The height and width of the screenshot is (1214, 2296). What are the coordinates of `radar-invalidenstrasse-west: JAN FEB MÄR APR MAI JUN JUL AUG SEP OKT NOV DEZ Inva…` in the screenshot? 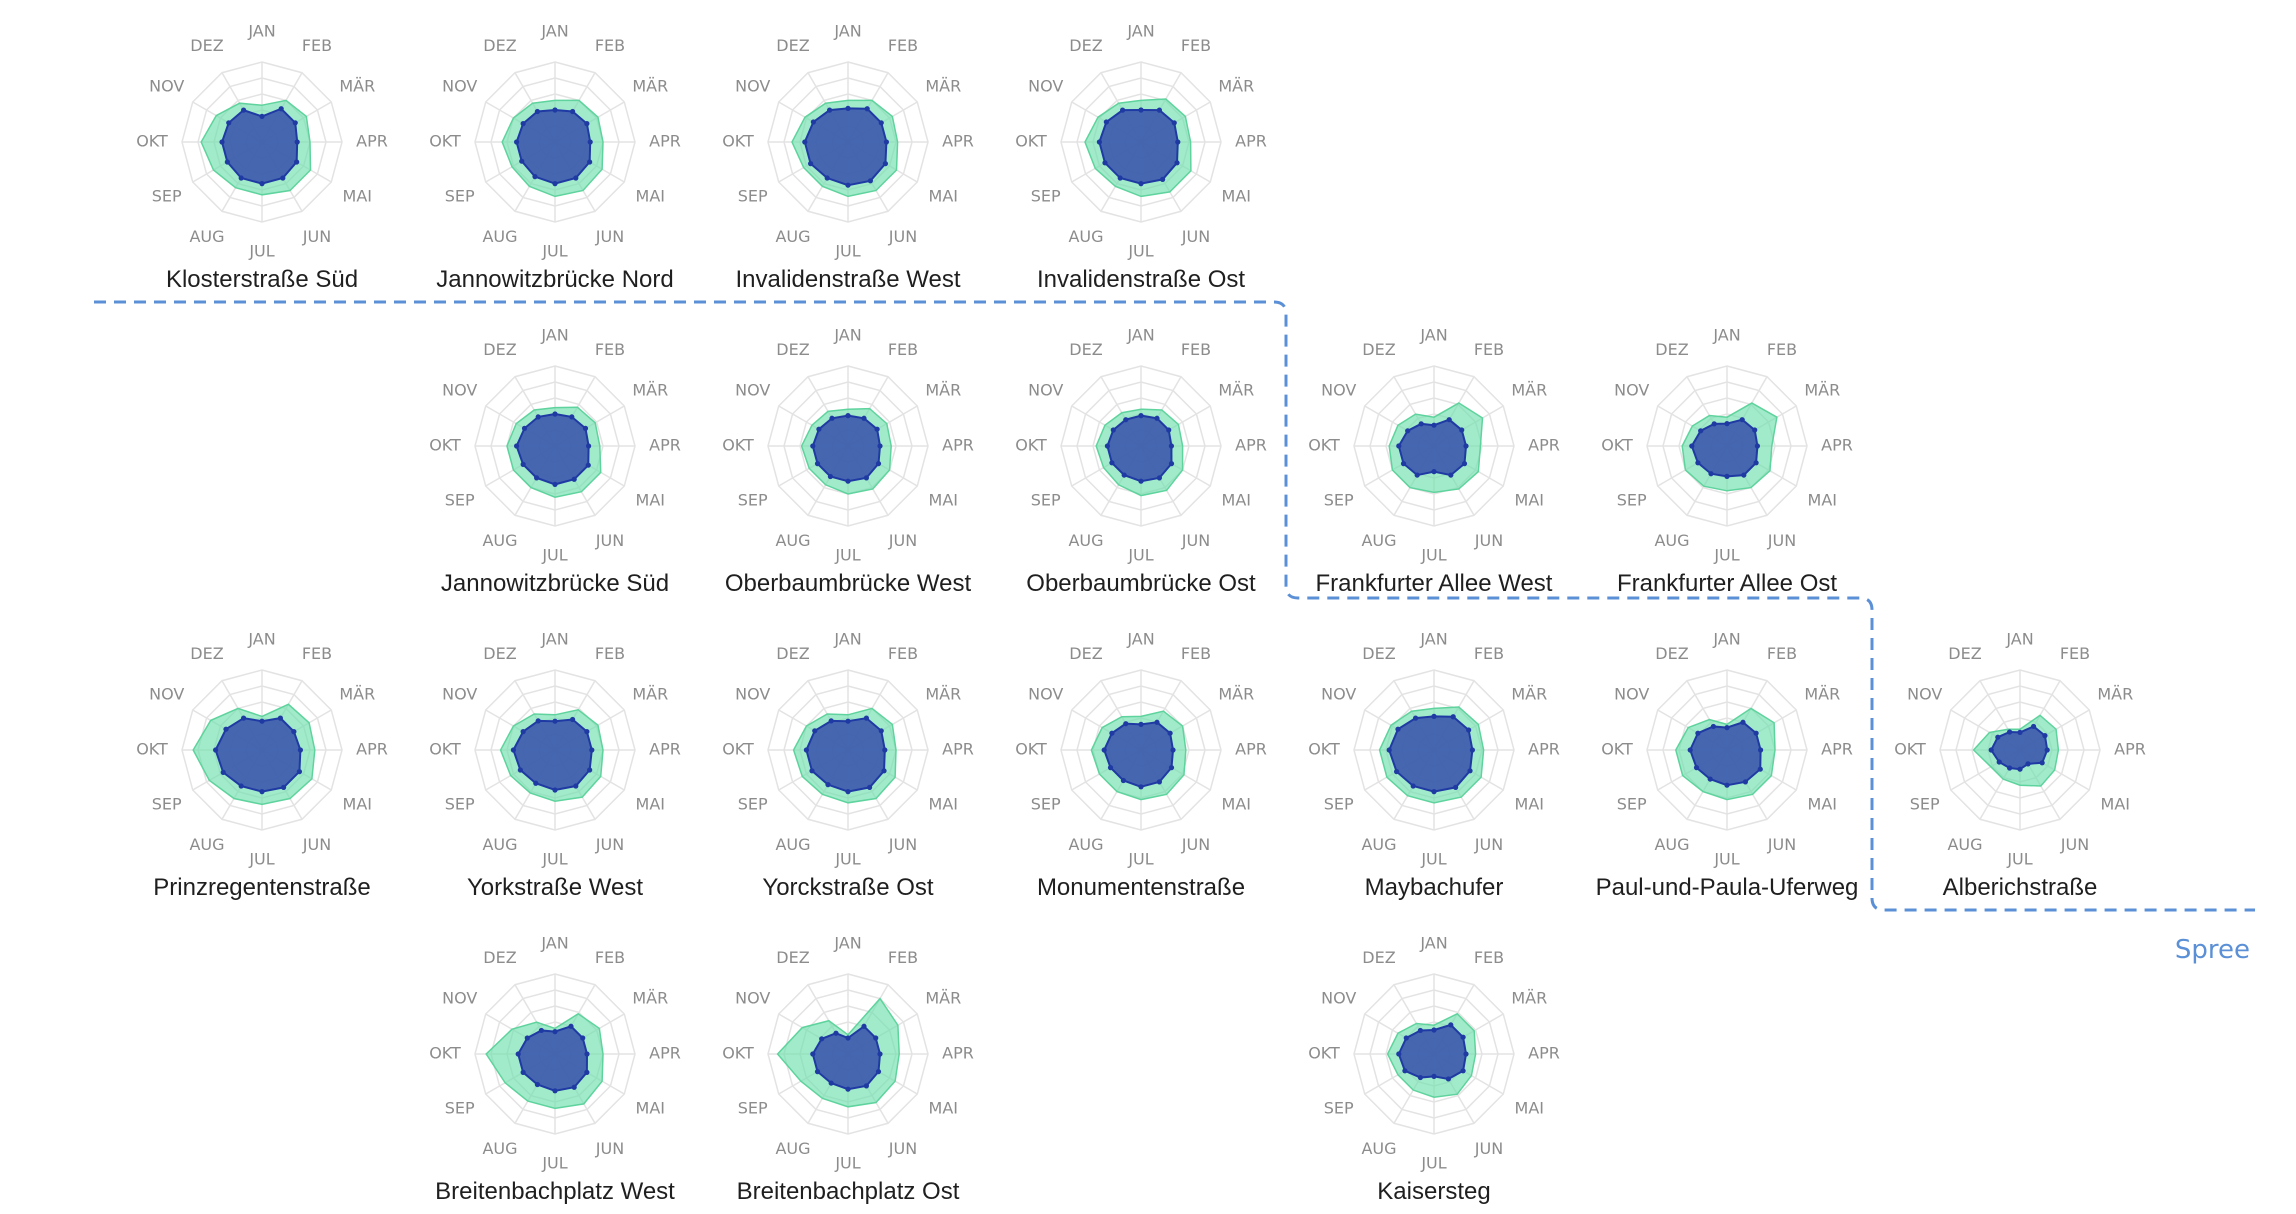 It's located at (848, 158).